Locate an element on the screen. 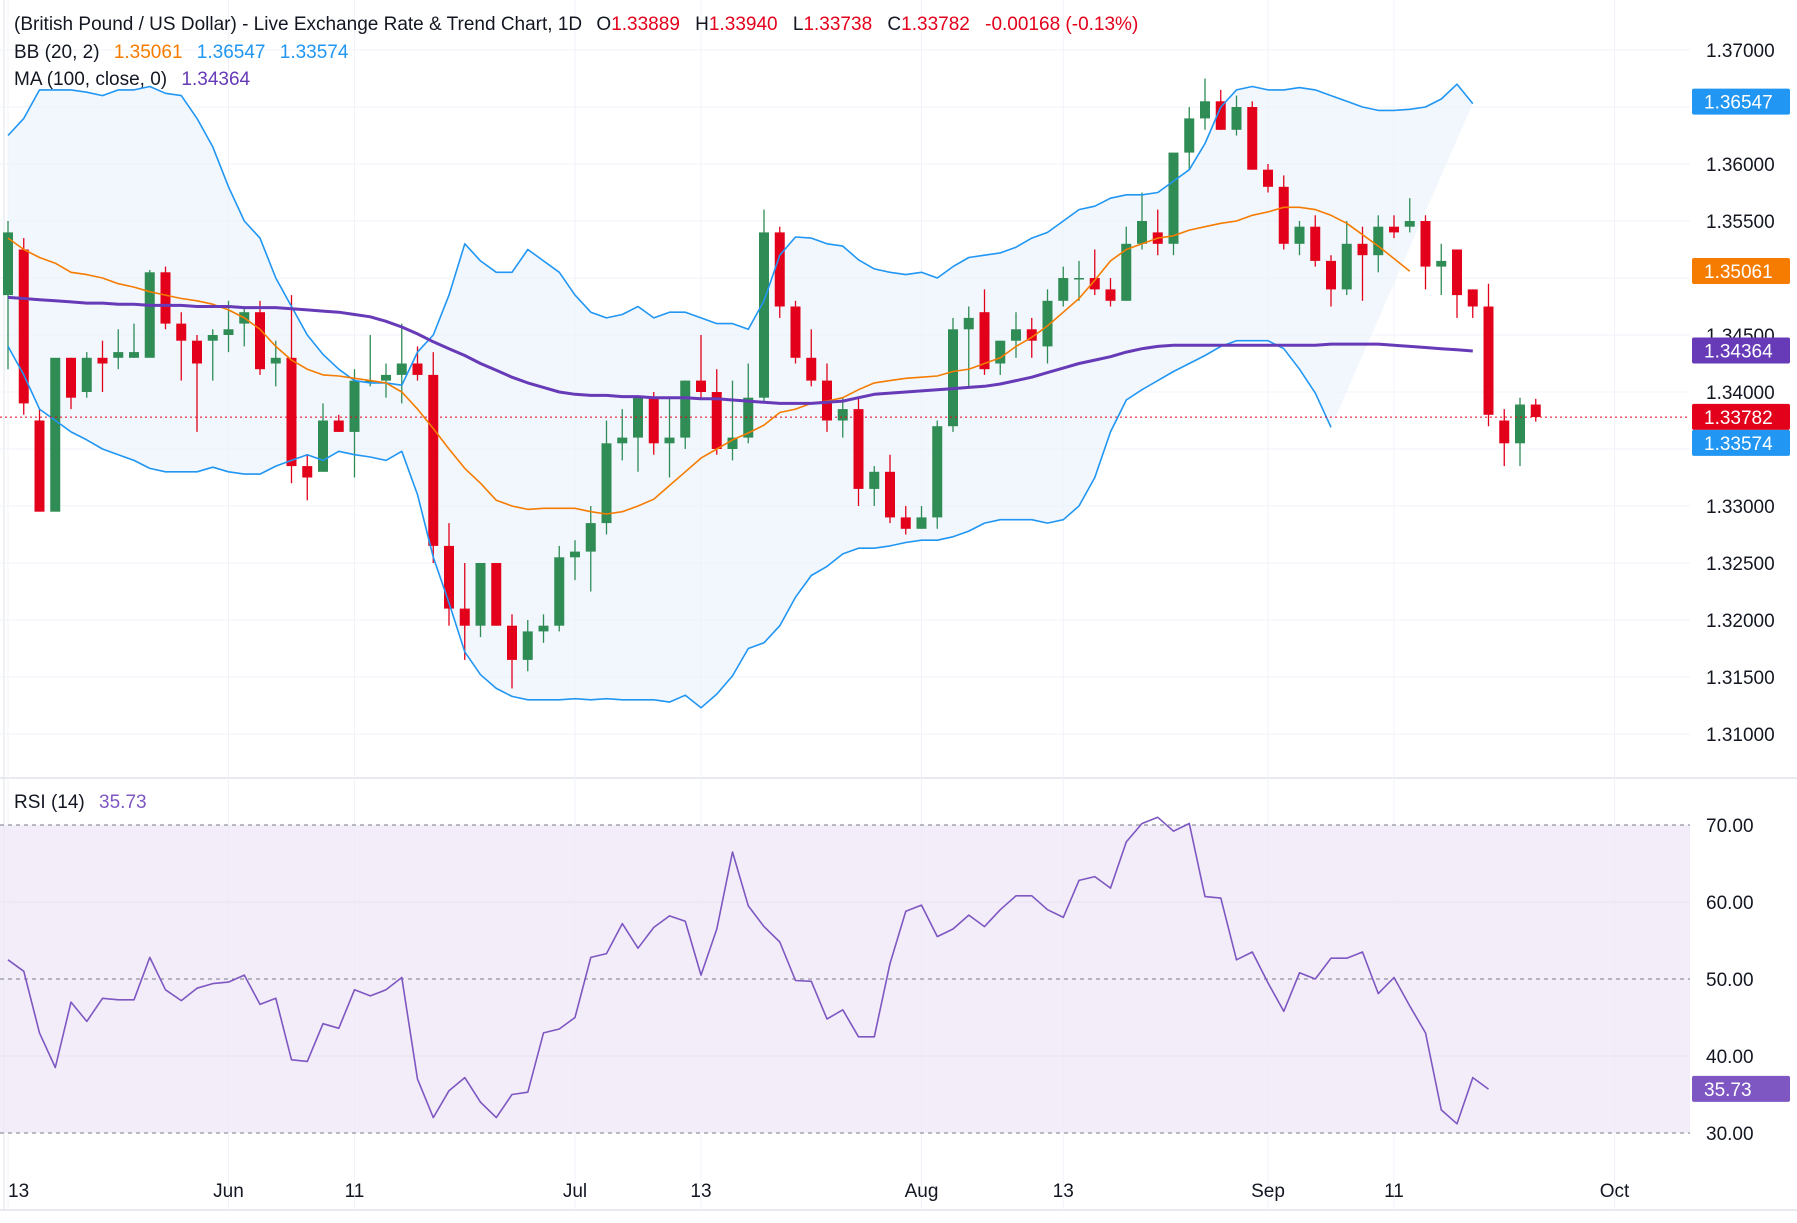 The height and width of the screenshot is (1223, 1797). price-axis-label: 1.34000 is located at coordinates (1740, 393).